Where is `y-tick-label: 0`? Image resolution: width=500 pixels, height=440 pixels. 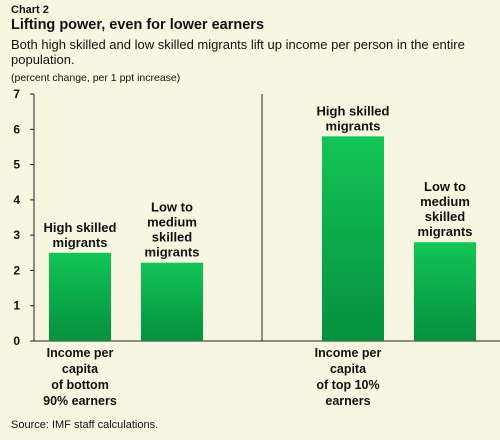 y-tick-label: 0 is located at coordinates (16, 341).